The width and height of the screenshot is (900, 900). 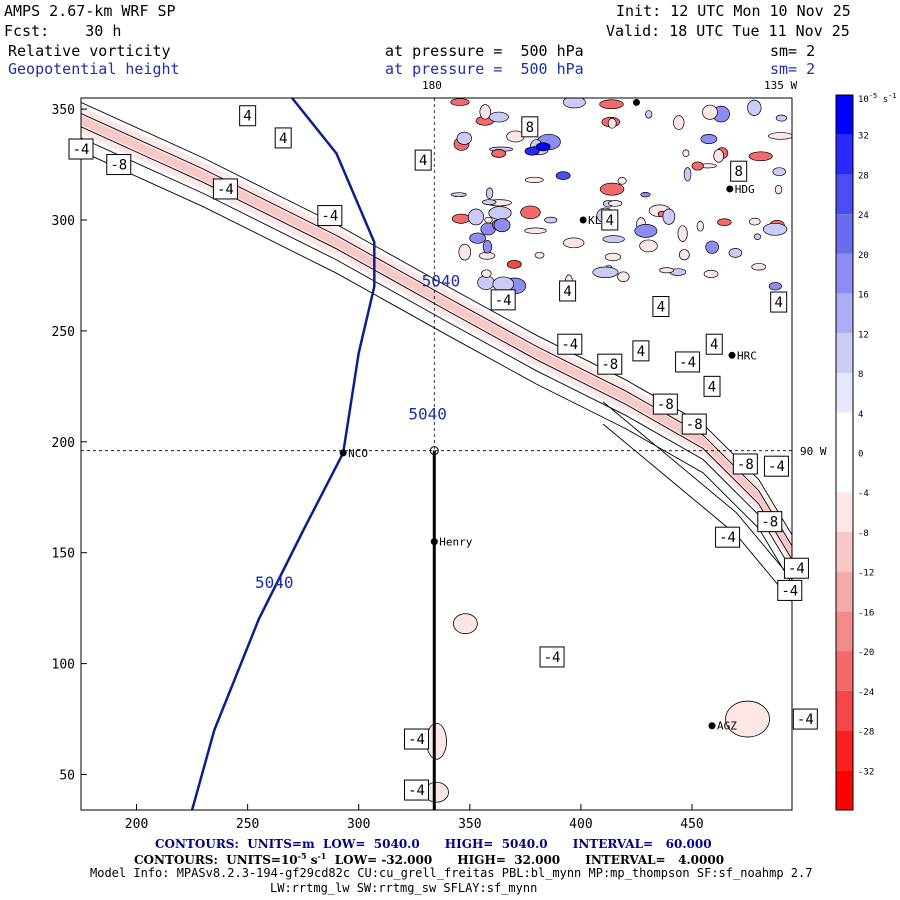 What do you see at coordinates (793, 51) in the screenshot?
I see `smoothing-vorticity: sm= 2` at bounding box center [793, 51].